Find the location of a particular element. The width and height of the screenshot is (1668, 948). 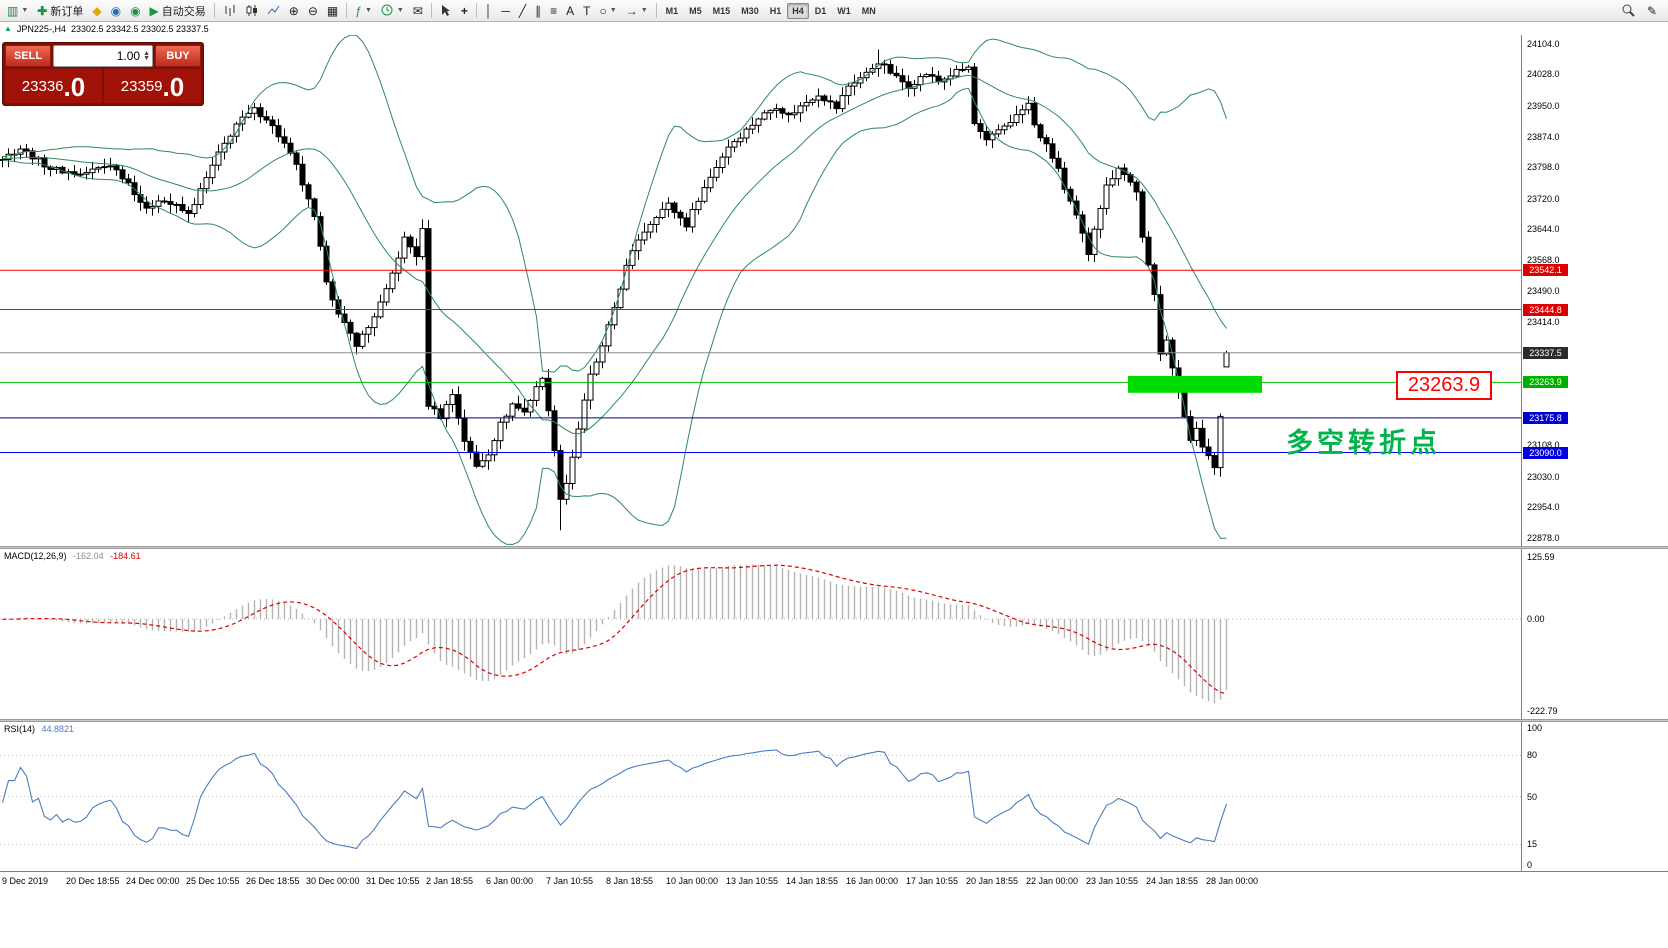

chart-line-button is located at coordinates (273, 10).